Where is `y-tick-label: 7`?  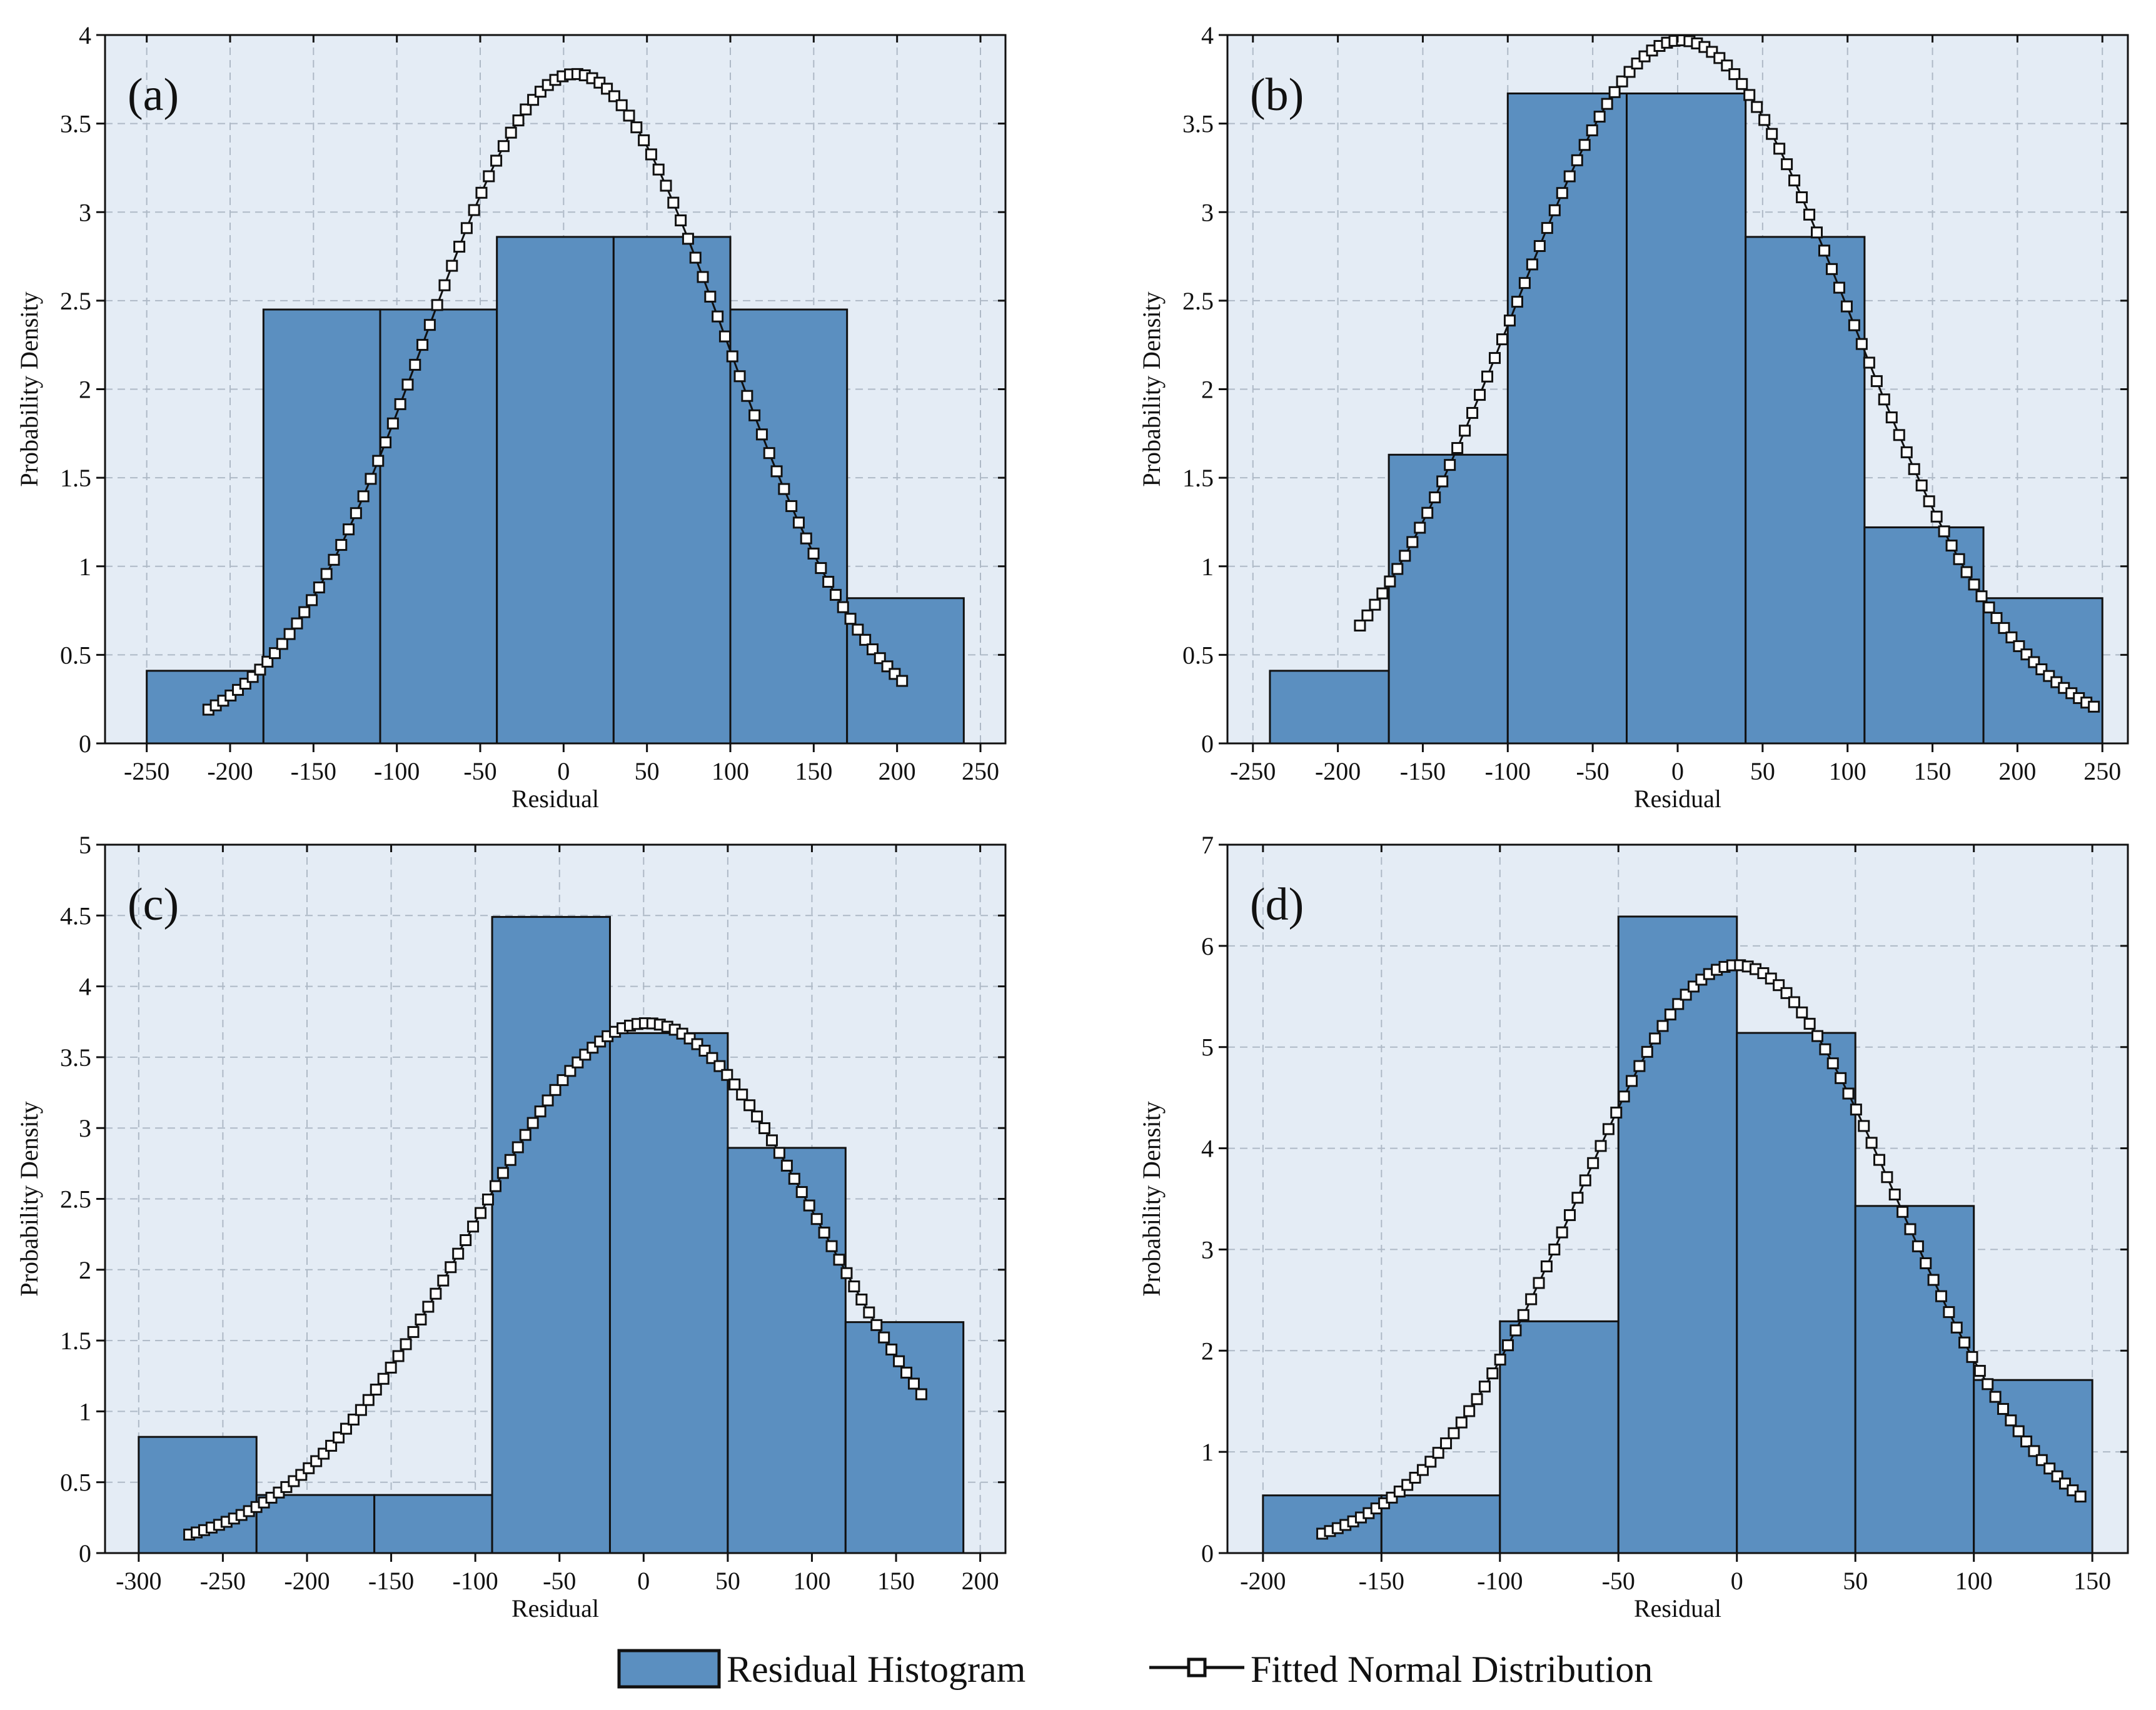
y-tick-label: 7 is located at coordinates (1207, 845).